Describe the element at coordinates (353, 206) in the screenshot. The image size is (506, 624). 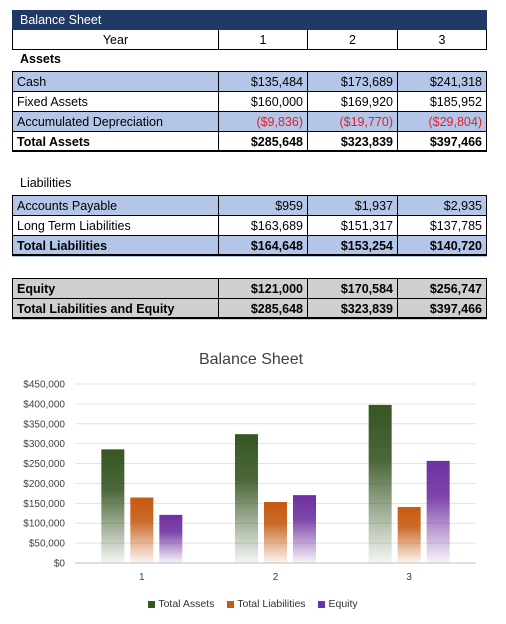
I see `row-value: $1,937` at that location.